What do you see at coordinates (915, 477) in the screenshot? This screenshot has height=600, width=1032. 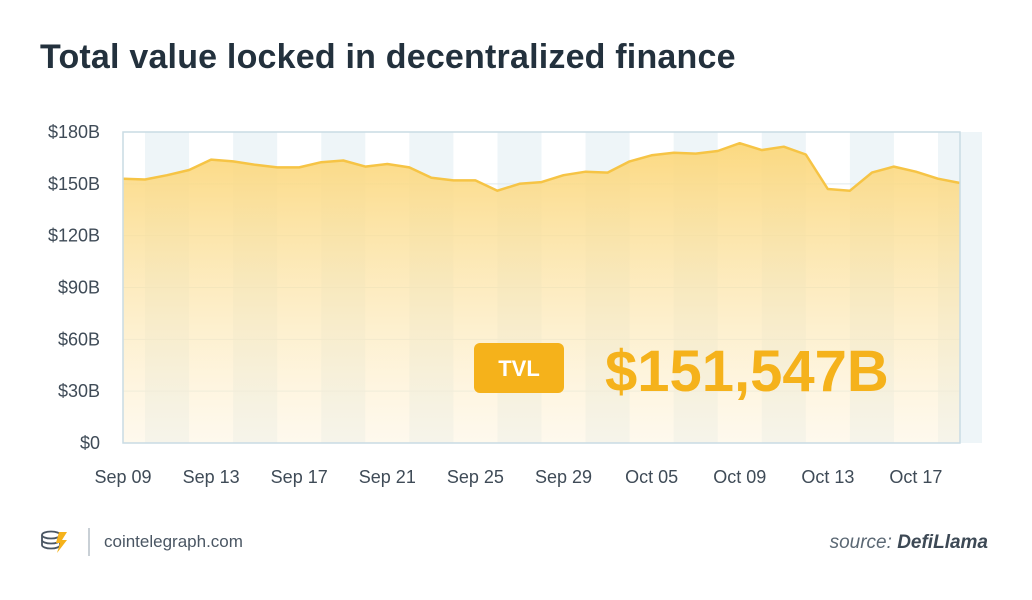 I see `x-tick-label: Oct 17` at bounding box center [915, 477].